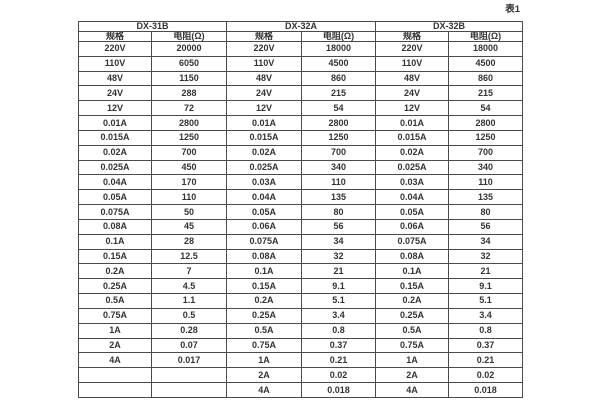 The image size is (600, 400). What do you see at coordinates (339, 36) in the screenshot?
I see `resistance-column-header-dx-32a: 电阻(Ω)` at bounding box center [339, 36].